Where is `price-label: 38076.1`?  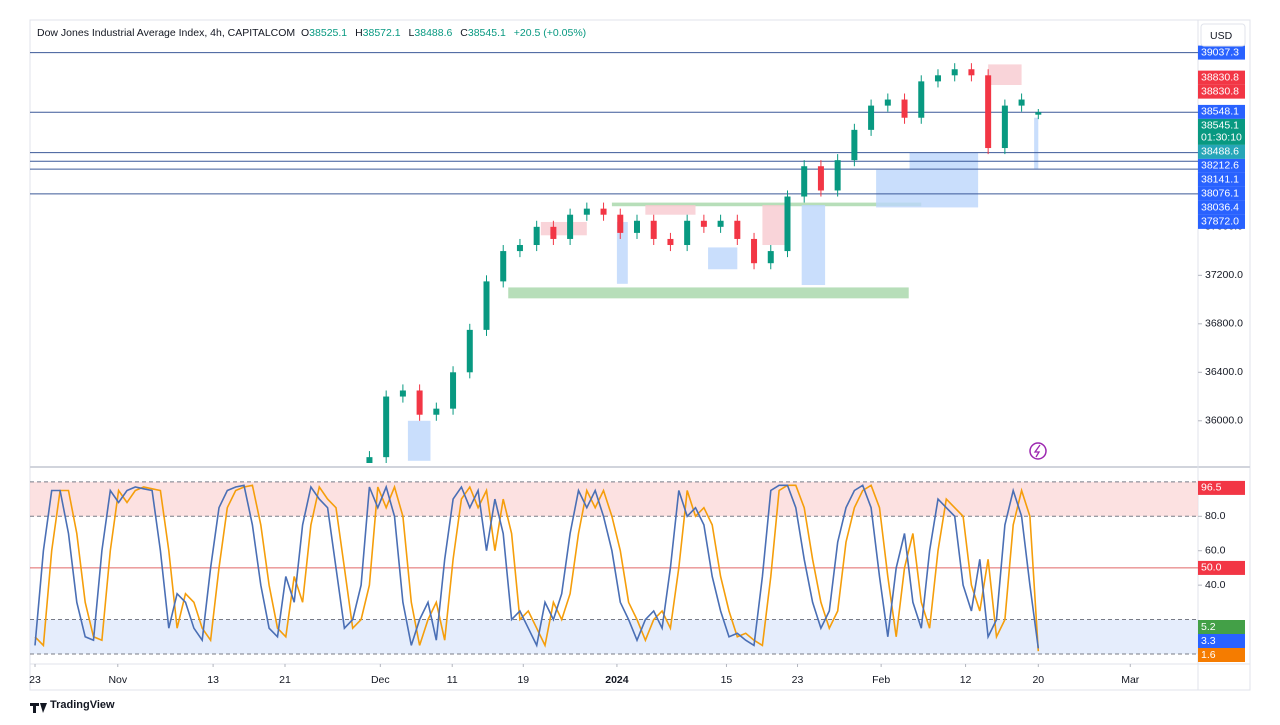
price-label: 38076.1 is located at coordinates (1220, 194).